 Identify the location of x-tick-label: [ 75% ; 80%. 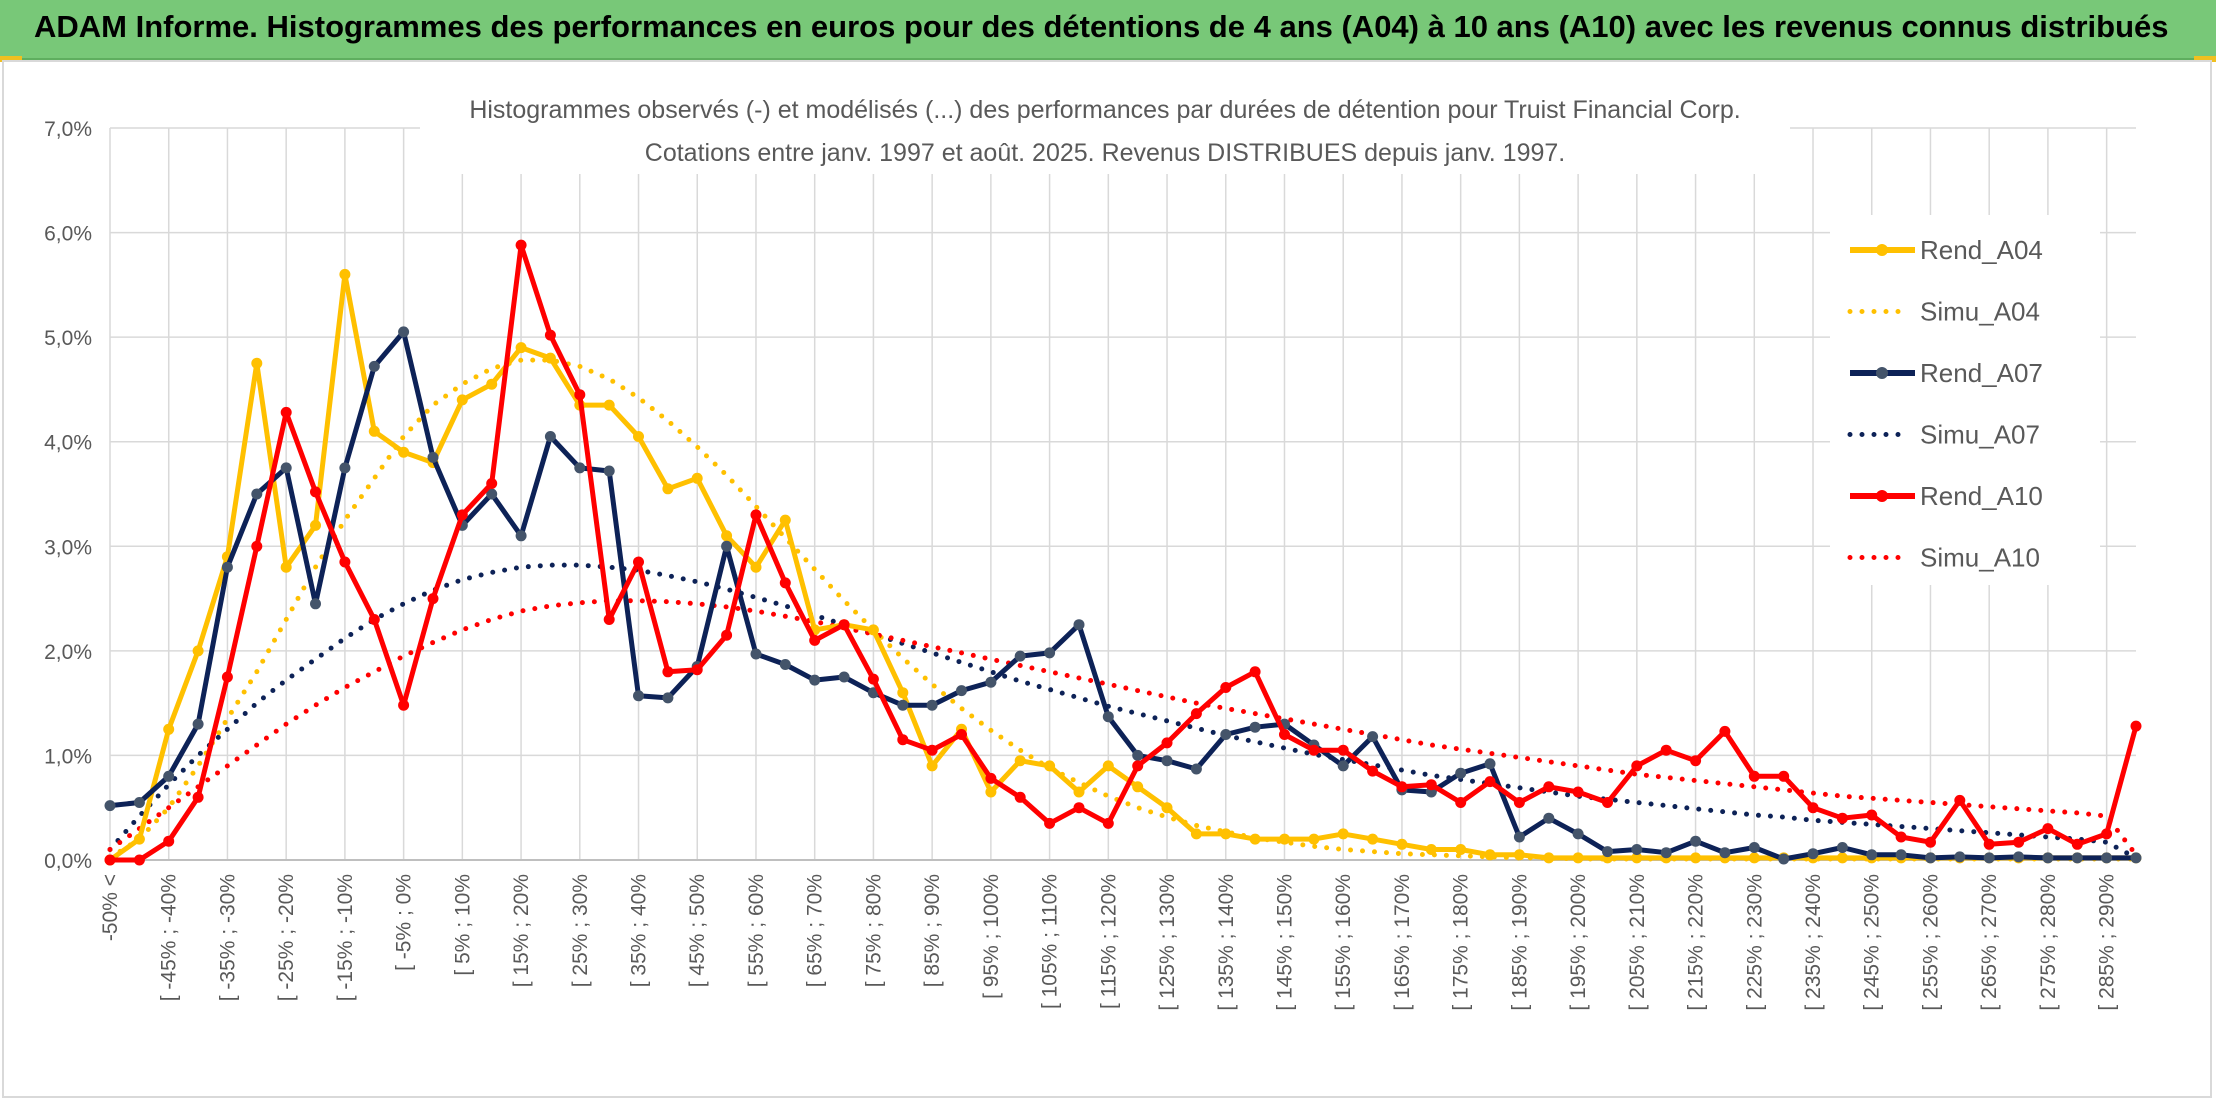
(873, 930).